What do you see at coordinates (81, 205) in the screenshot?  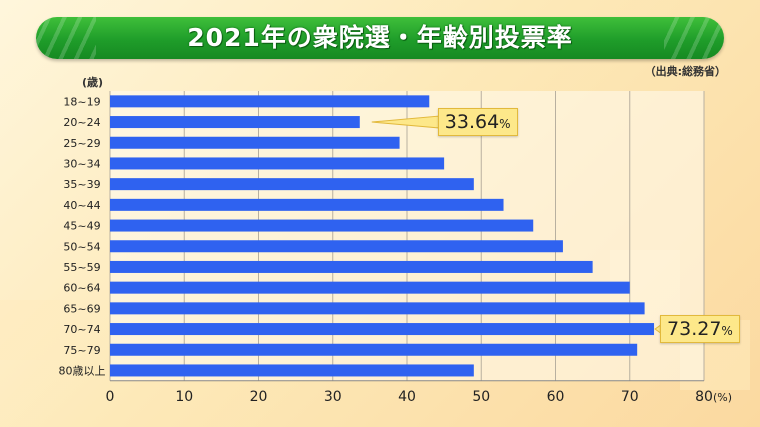 I see `category-label: 40~44` at bounding box center [81, 205].